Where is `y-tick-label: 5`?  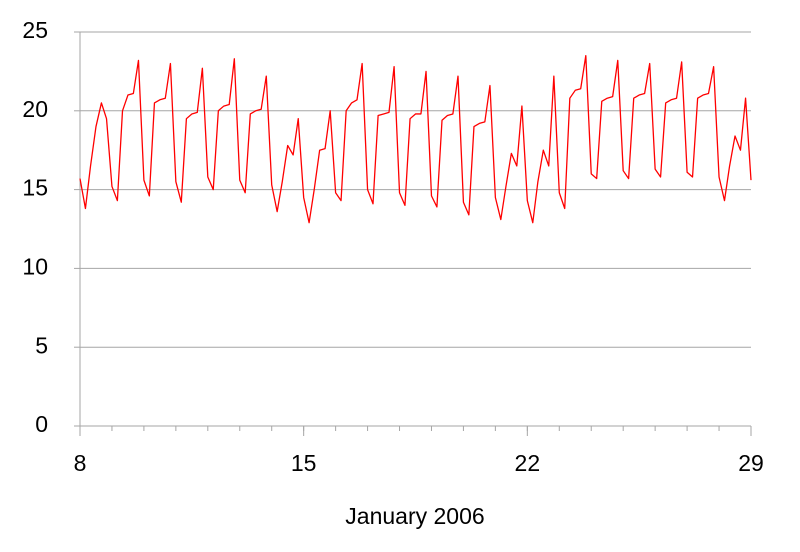 y-tick-label: 5 is located at coordinates (41, 345).